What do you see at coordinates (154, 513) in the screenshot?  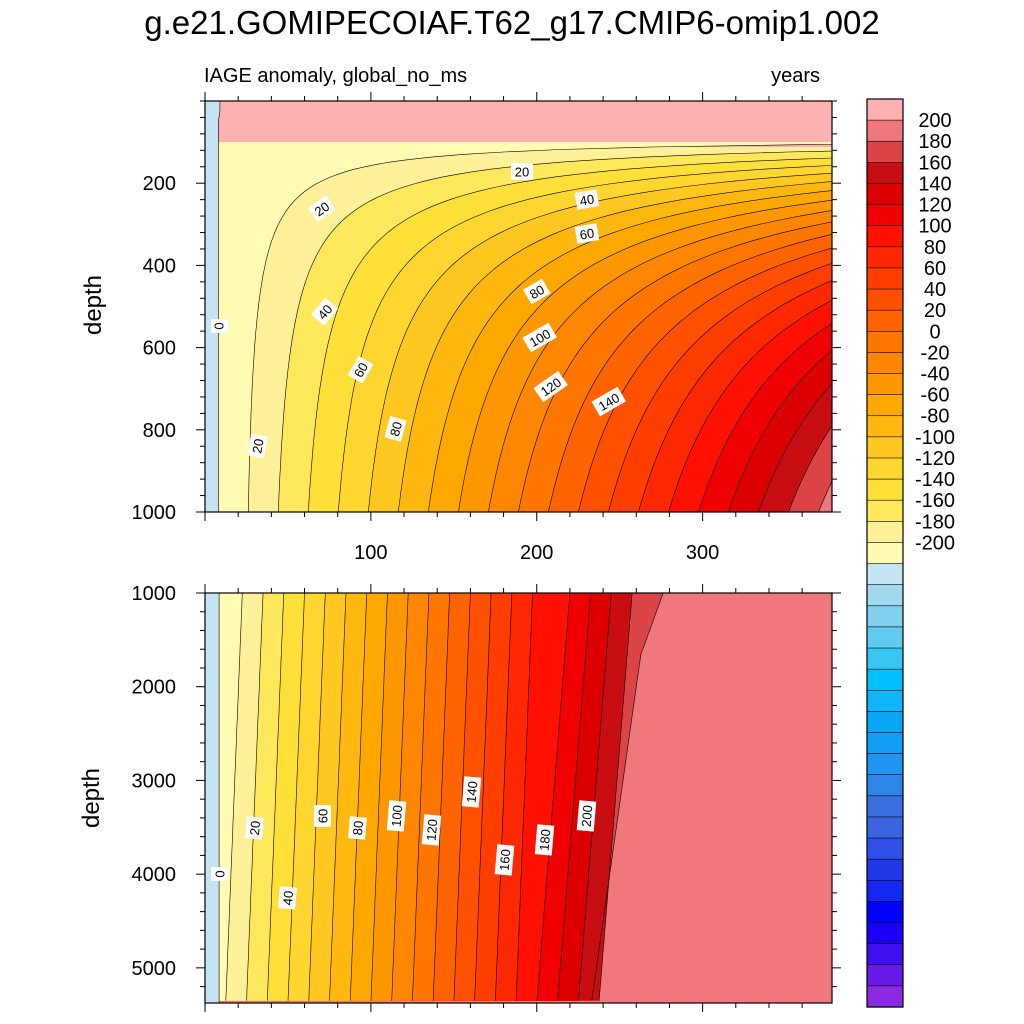 I see `upper-y-tick-label: 1000` at bounding box center [154, 513].